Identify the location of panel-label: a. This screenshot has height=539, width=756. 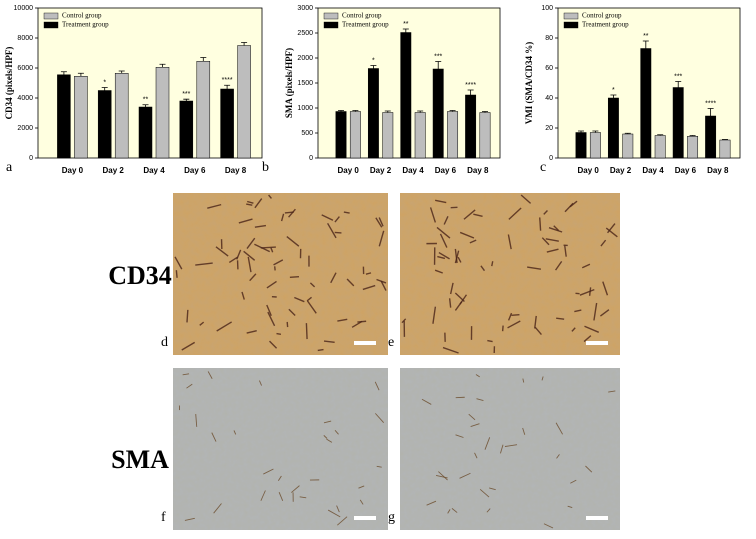
(9, 167).